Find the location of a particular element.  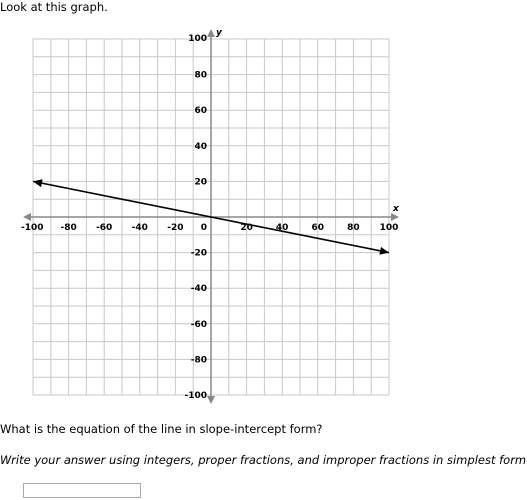

y-tick-label: 40 is located at coordinates (200, 147).